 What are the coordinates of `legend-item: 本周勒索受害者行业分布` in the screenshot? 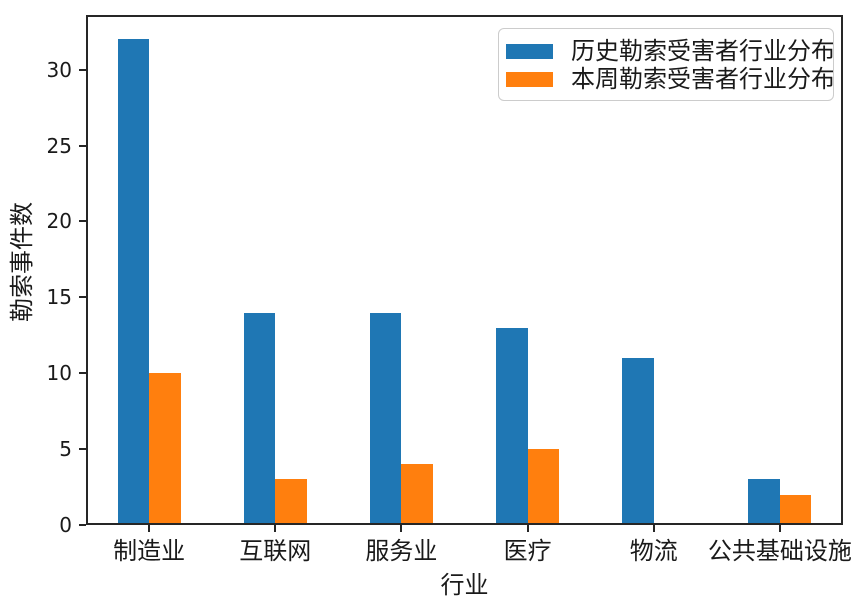 It's located at (666, 79).